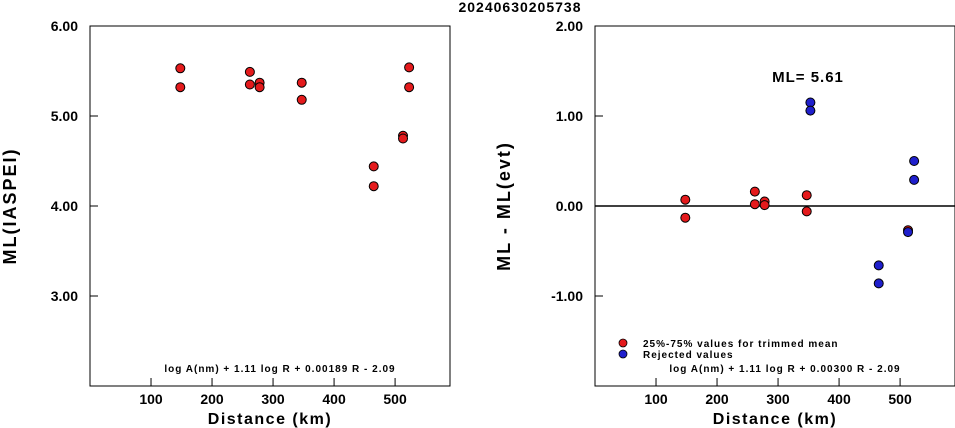 The height and width of the screenshot is (428, 955). I want to click on right-x-tick-label: 400, so click(839, 399).